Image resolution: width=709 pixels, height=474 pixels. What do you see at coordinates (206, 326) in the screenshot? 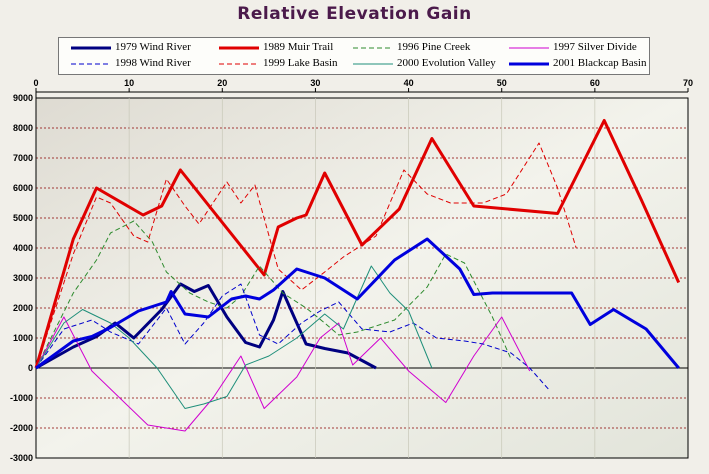
I see `series-line-1979-wind-river` at bounding box center [206, 326].